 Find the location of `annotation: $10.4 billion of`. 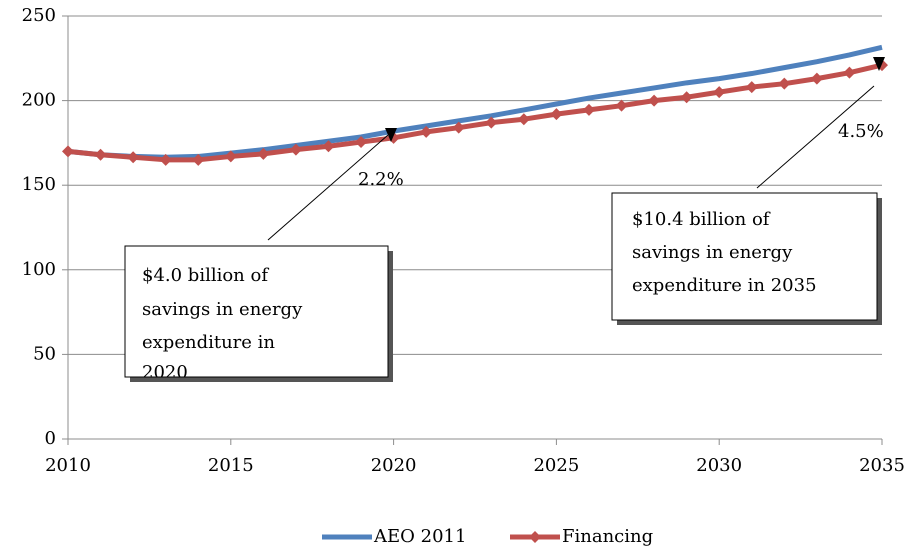

annotation: $10.4 billion of is located at coordinates (701, 219).